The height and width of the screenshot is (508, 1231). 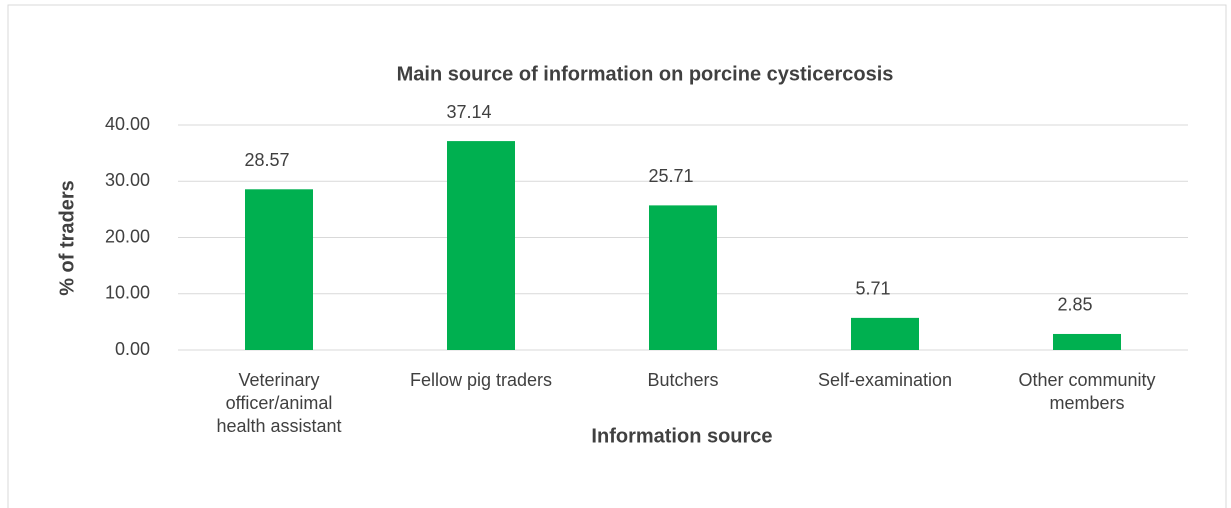 I want to click on y-tick-label: 0.00, so click(x=132, y=349).